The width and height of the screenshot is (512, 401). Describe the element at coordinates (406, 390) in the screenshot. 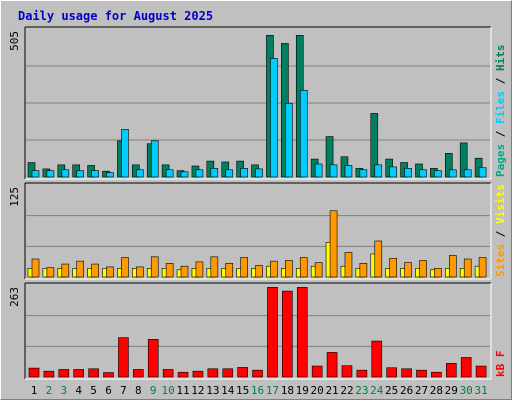

I see `day-label-26: 26` at that location.